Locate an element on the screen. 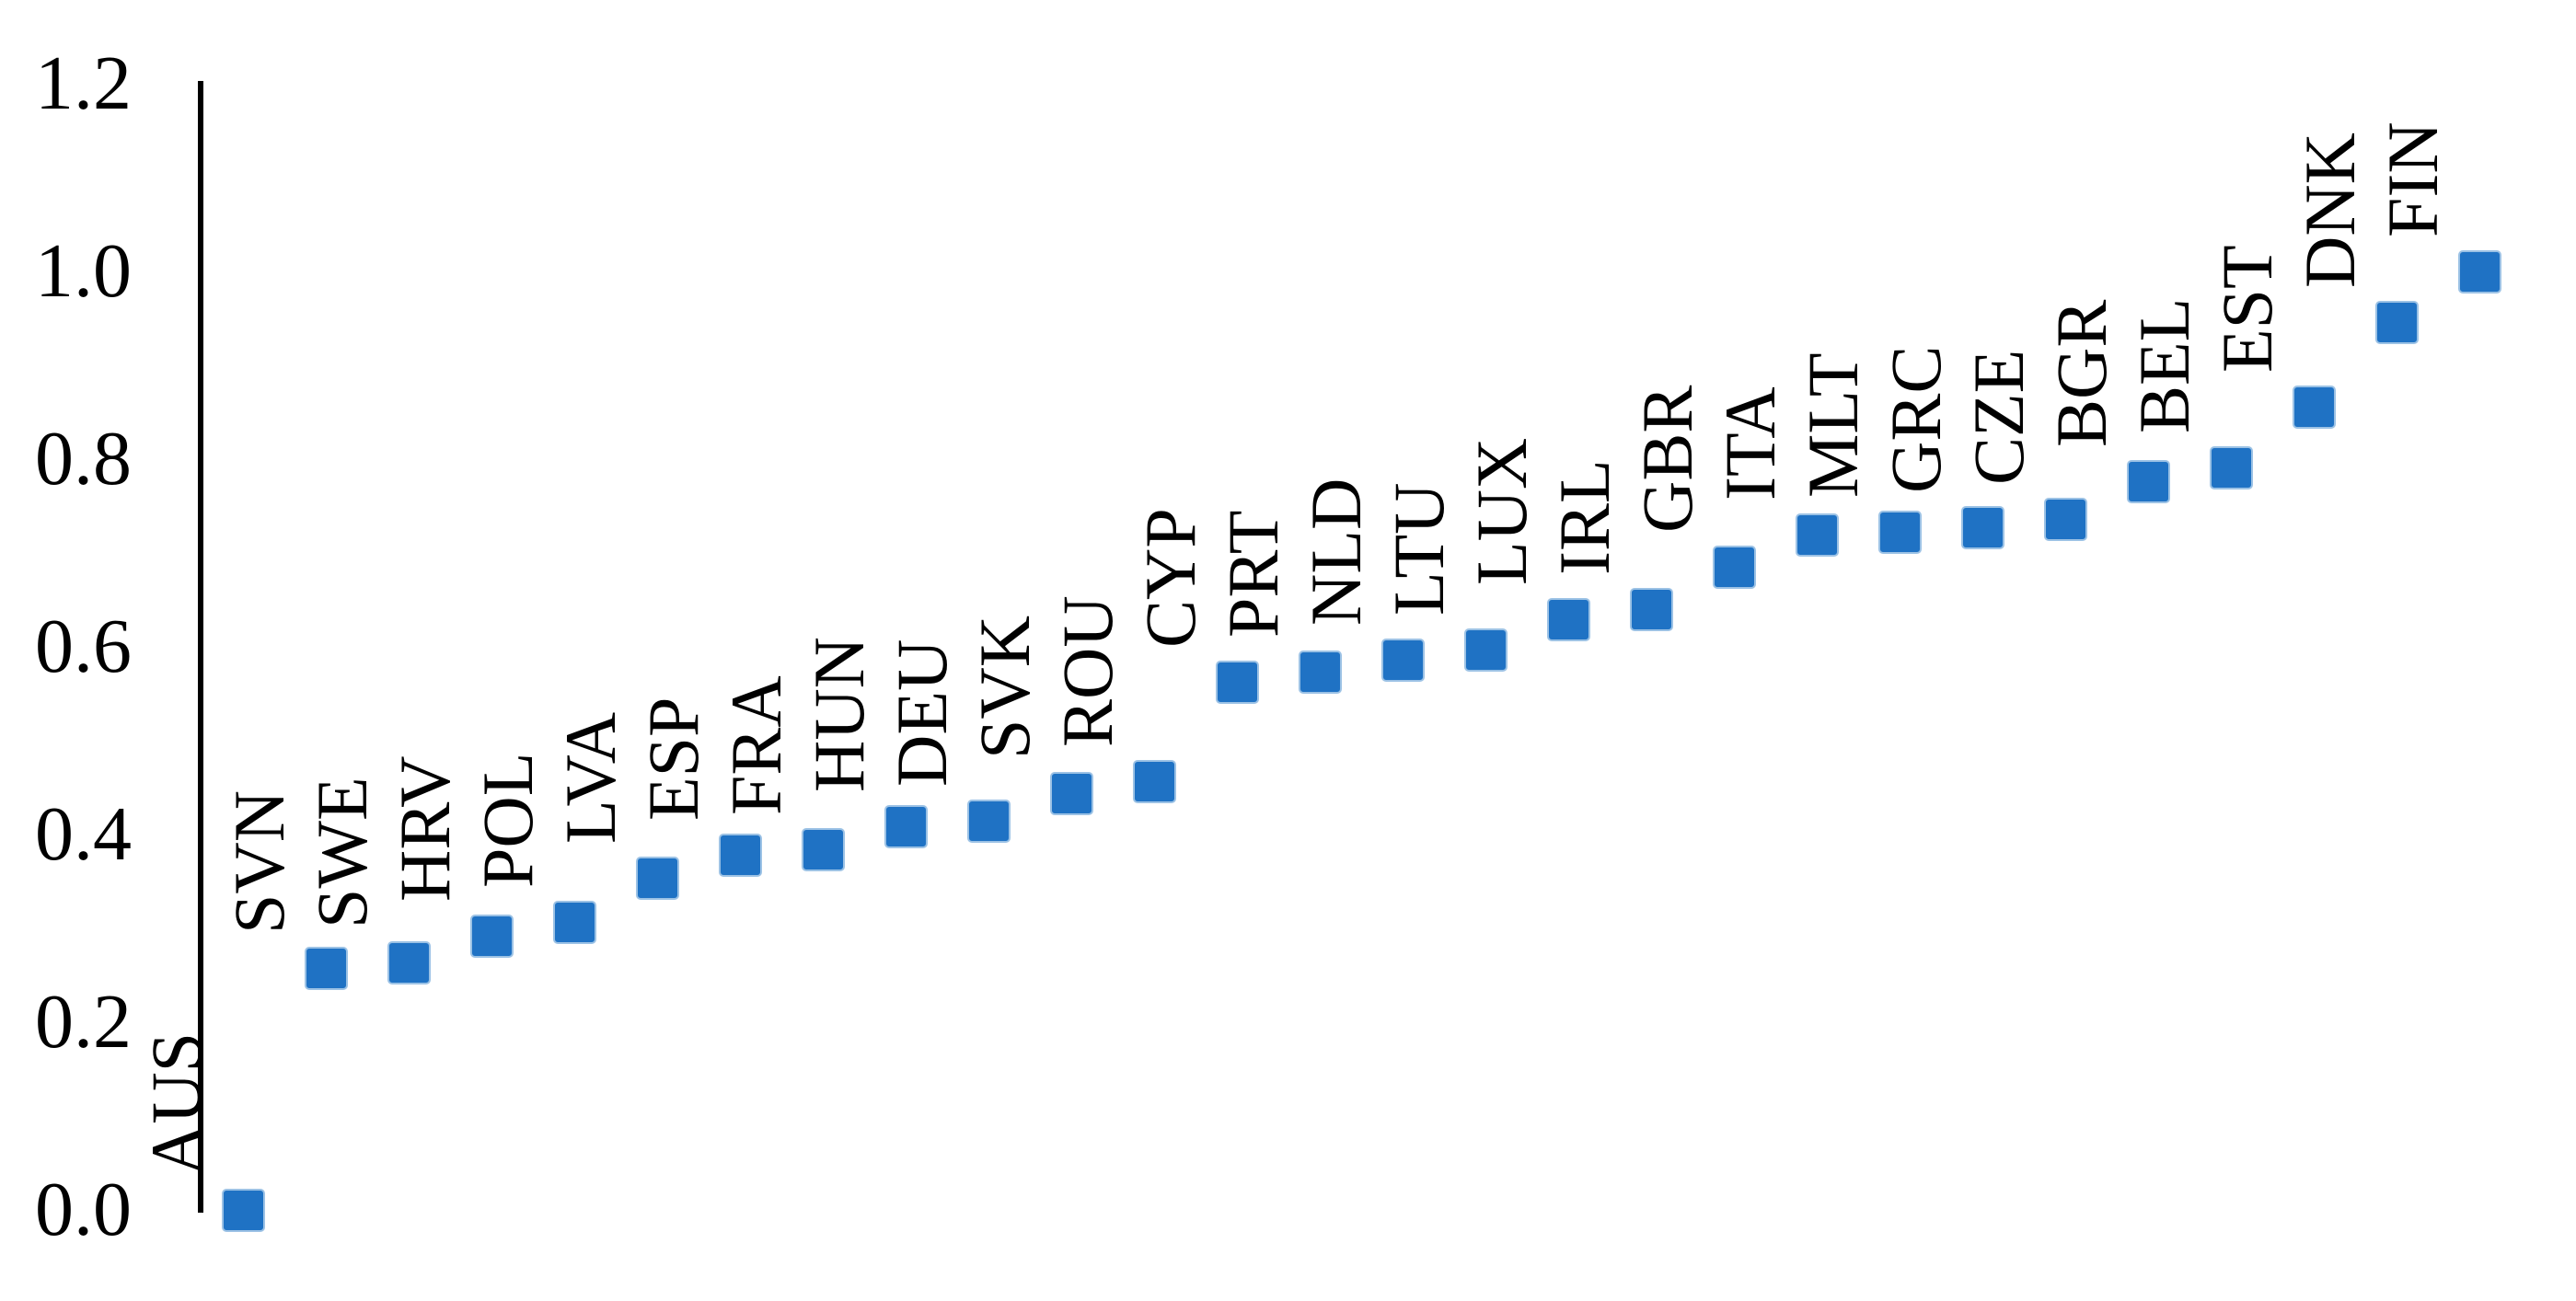 This screenshot has width=2576, height=1301. country-label: PRT is located at coordinates (1253, 574).